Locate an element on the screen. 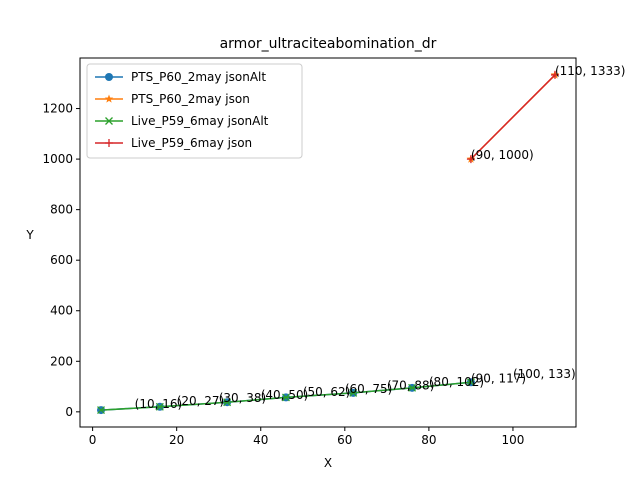 Image resolution: width=640 pixels, height=480 pixels. x-tick-label: 20 is located at coordinates (176, 440).